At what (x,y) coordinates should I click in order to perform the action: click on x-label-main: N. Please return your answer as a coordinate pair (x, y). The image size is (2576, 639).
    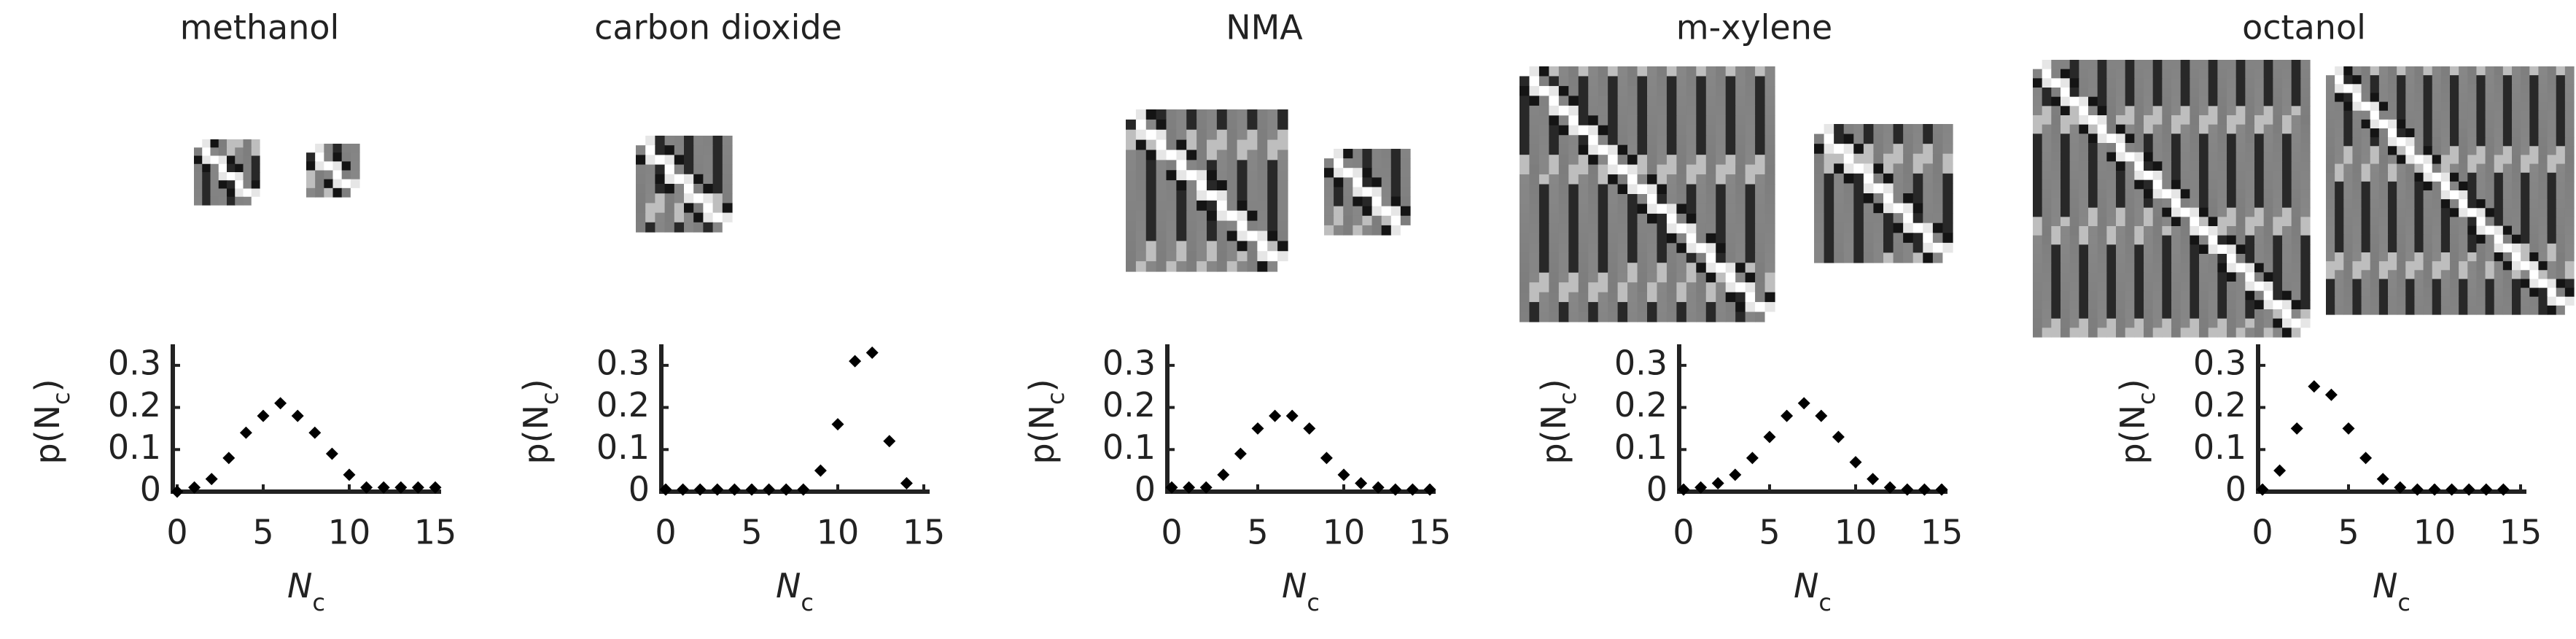
    Looking at the image, I should click on (299, 585).